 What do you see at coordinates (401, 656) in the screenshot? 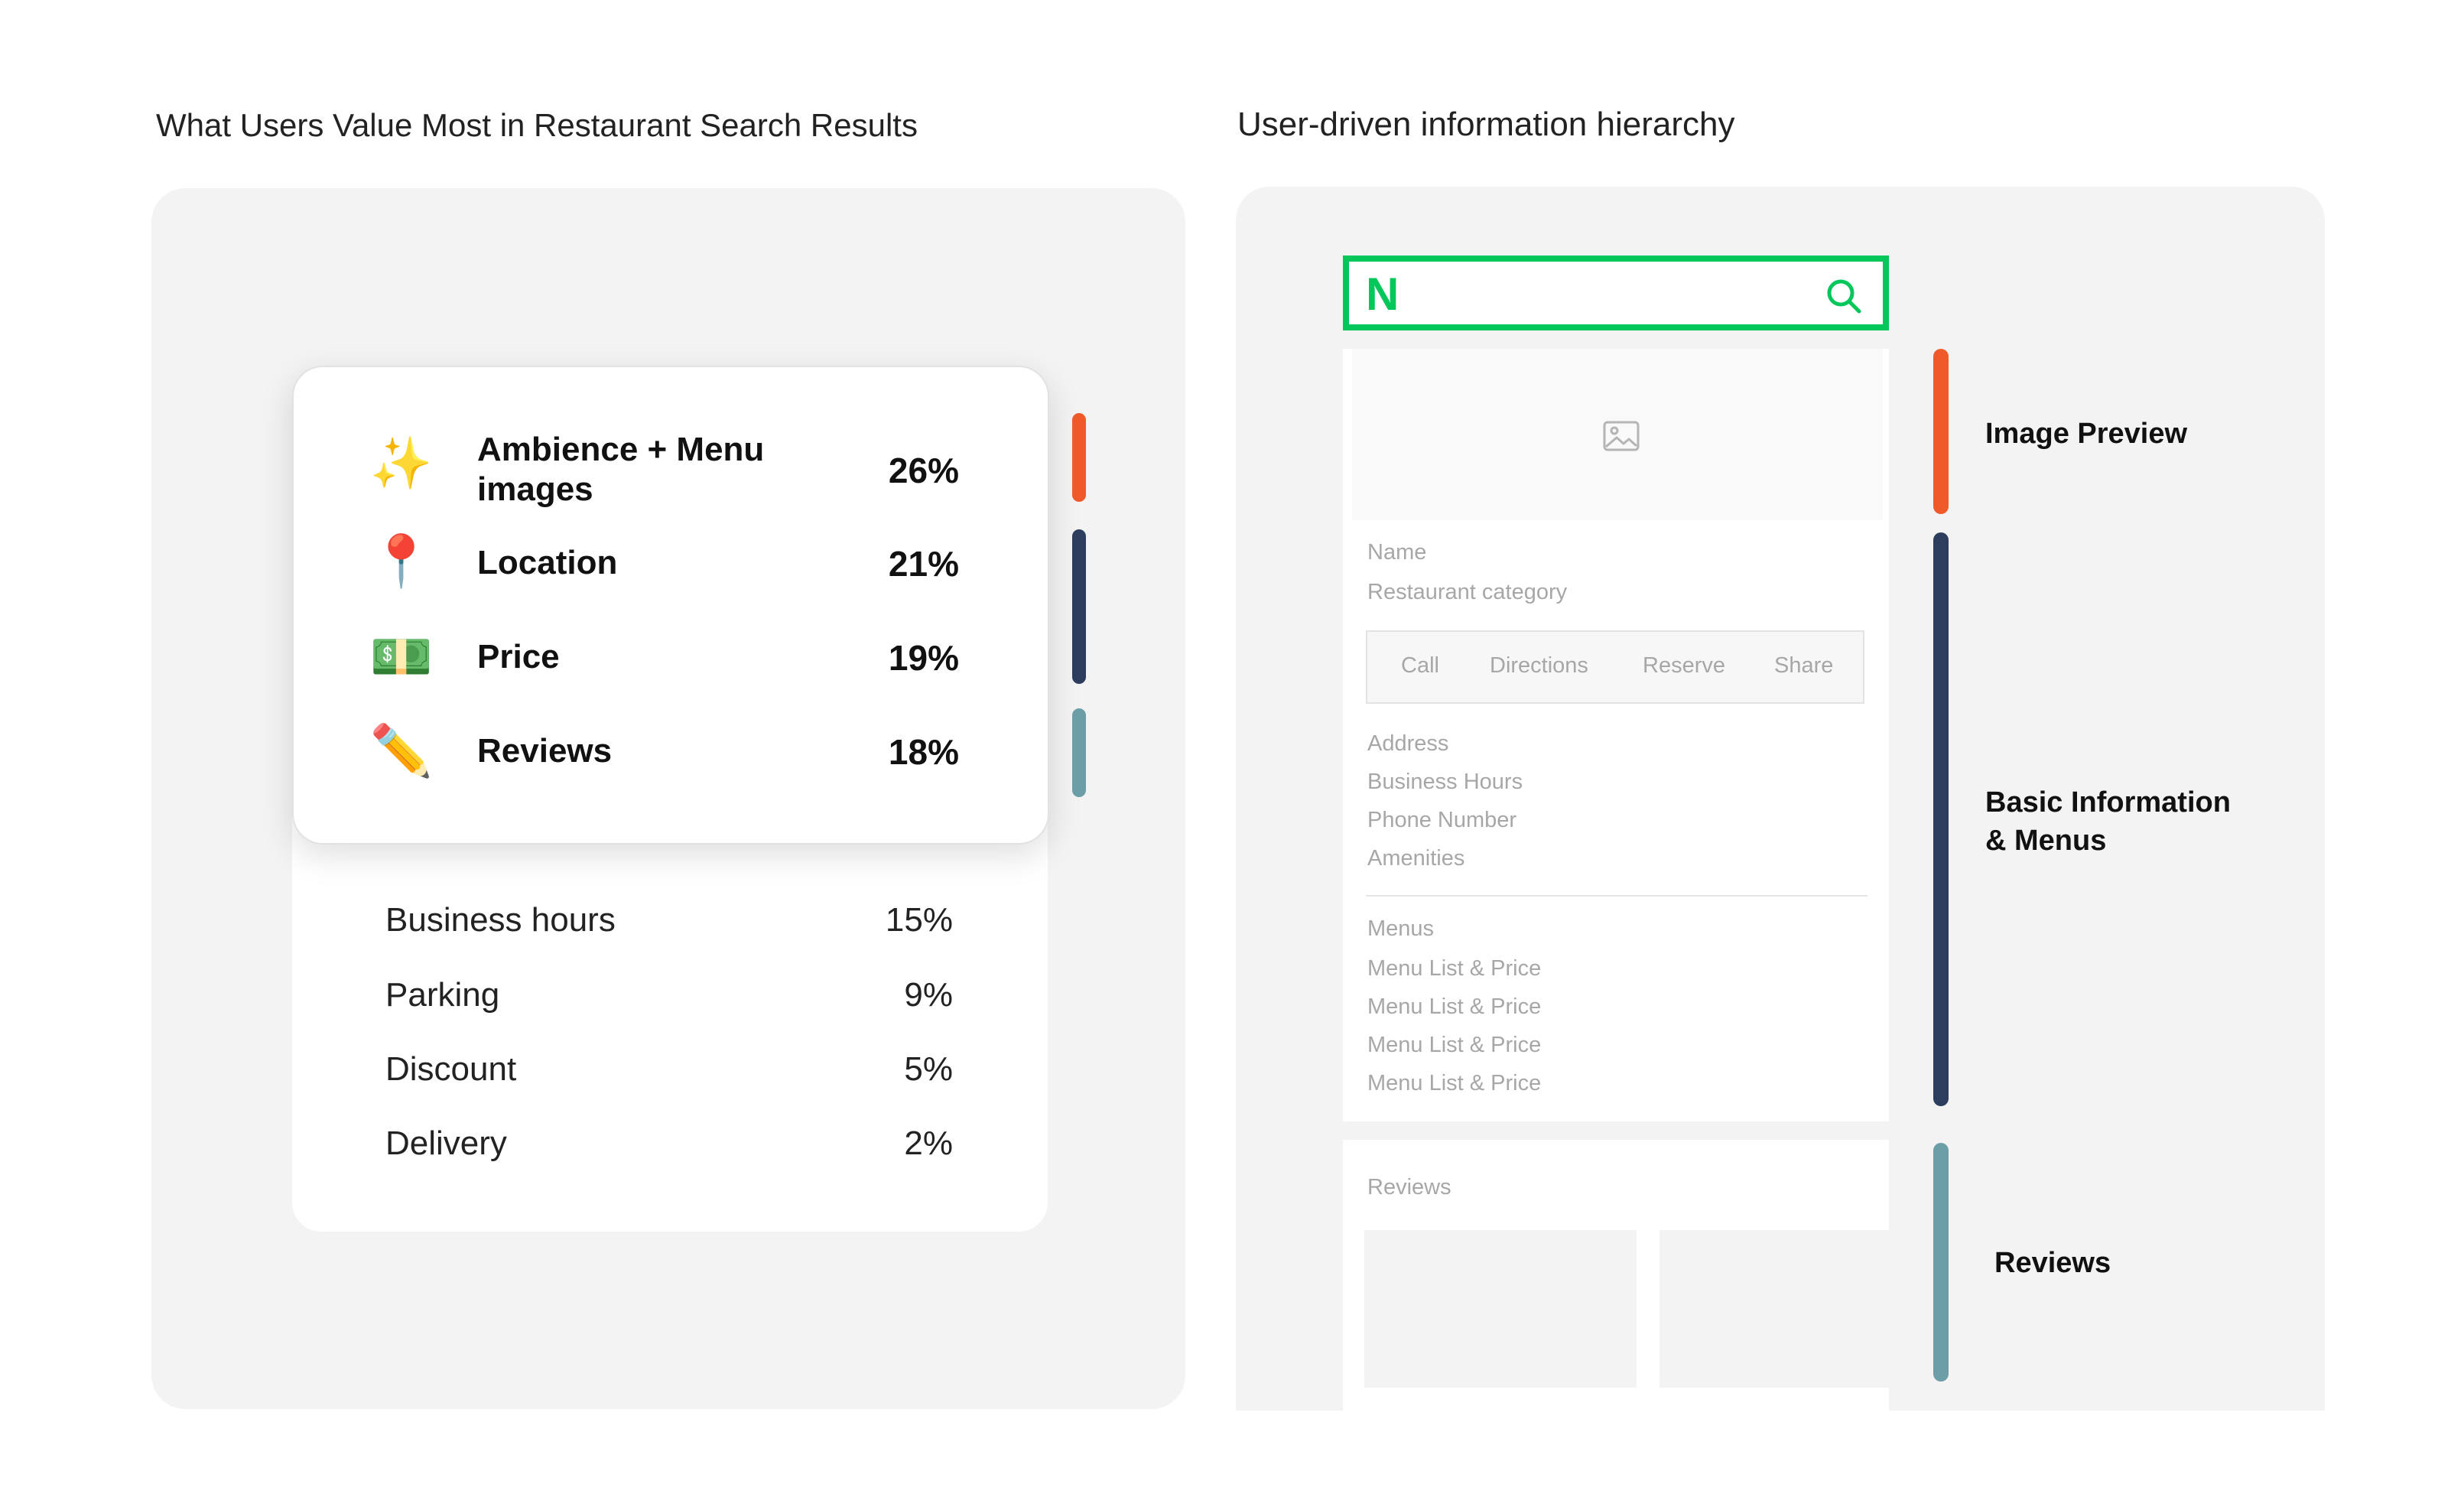
I see `money-icon: 💵` at bounding box center [401, 656].